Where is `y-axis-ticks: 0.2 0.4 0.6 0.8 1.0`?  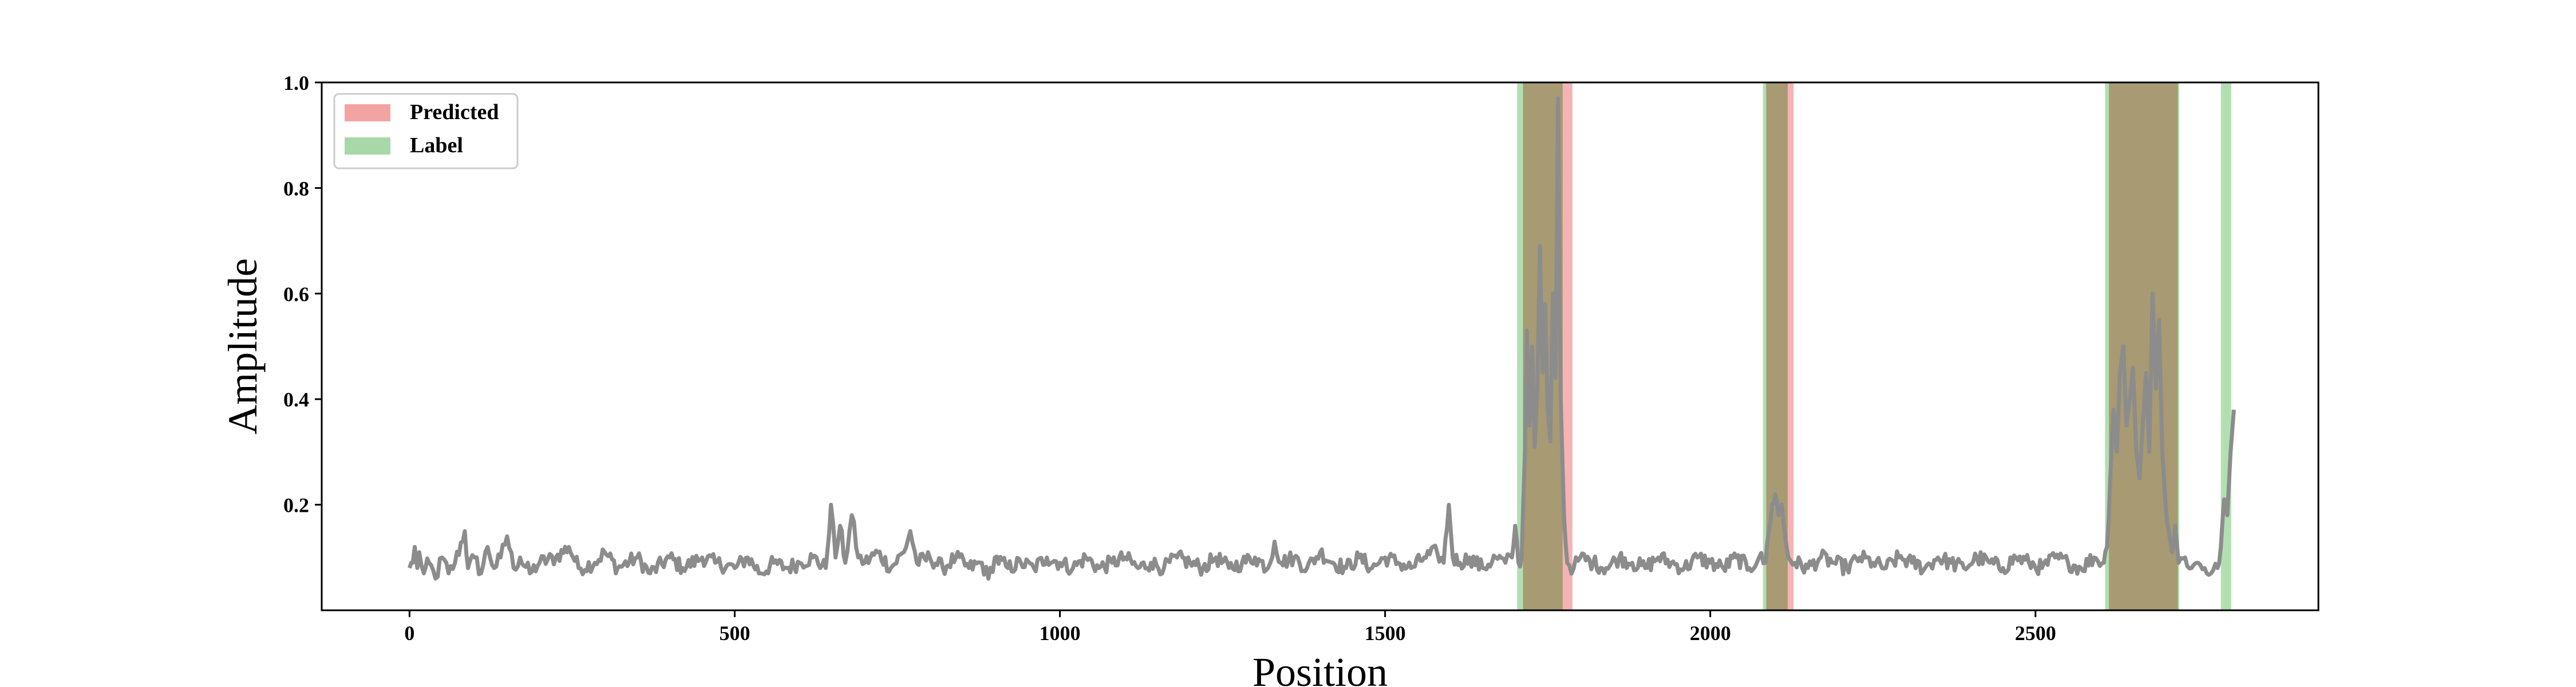 y-axis-ticks: 0.2 0.4 0.6 0.8 1.0 is located at coordinates (302, 294).